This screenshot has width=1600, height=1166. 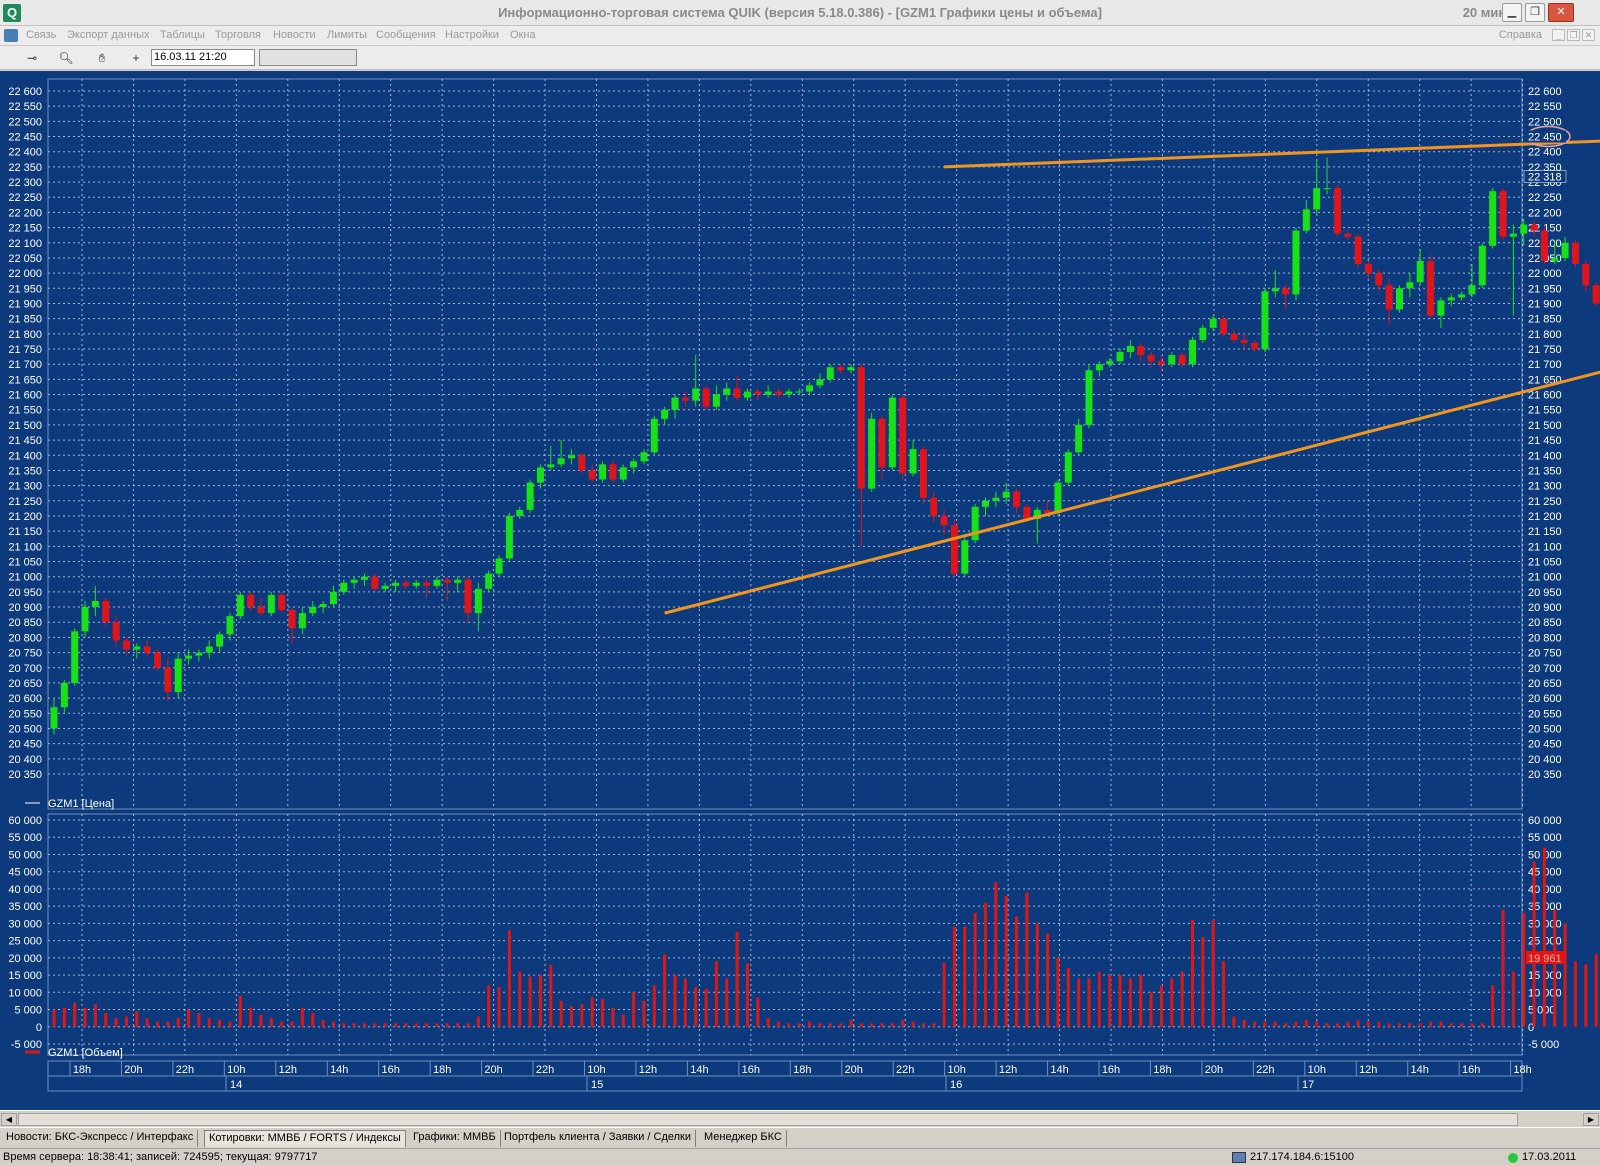 I want to click on chart-toolbar: ⊸ 🔍︎ ✋︎ + 16.03.11 21:20, so click(x=800, y=58).